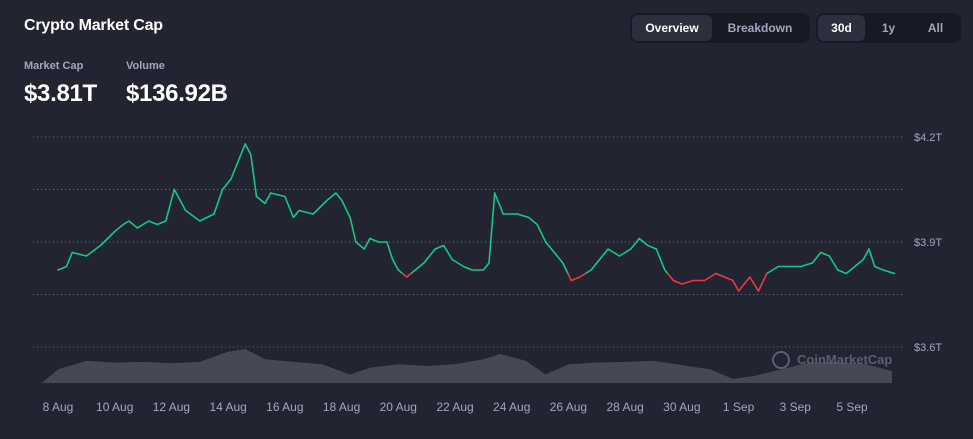  Describe the element at coordinates (114, 407) in the screenshot. I see `x-tick-label-1: 10 Aug` at that location.